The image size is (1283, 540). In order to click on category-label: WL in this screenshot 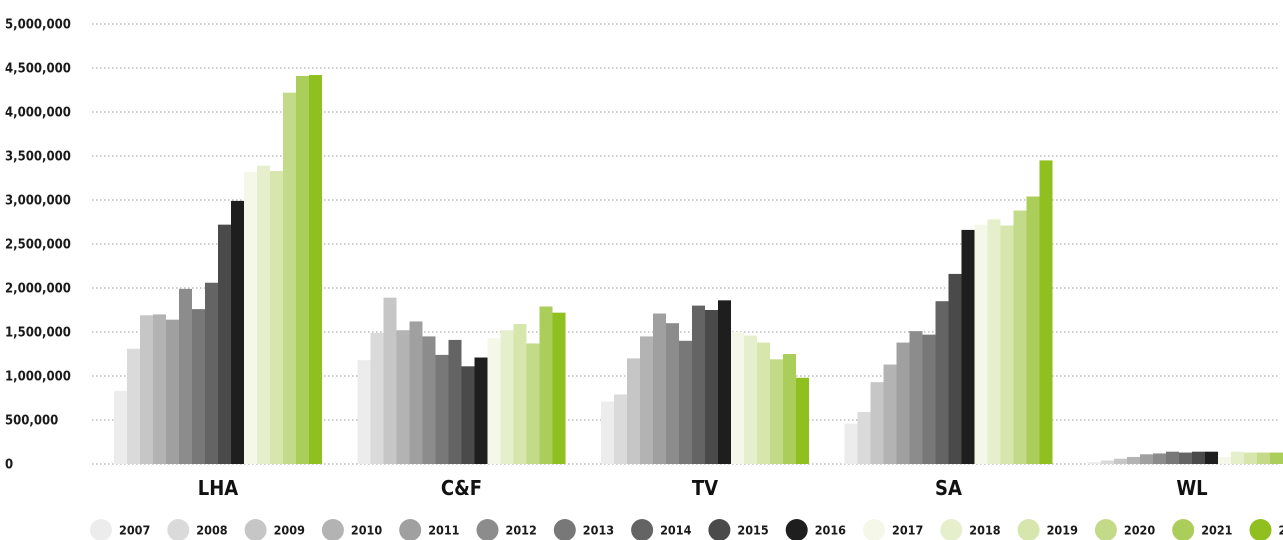, I will do `click(1191, 488)`.